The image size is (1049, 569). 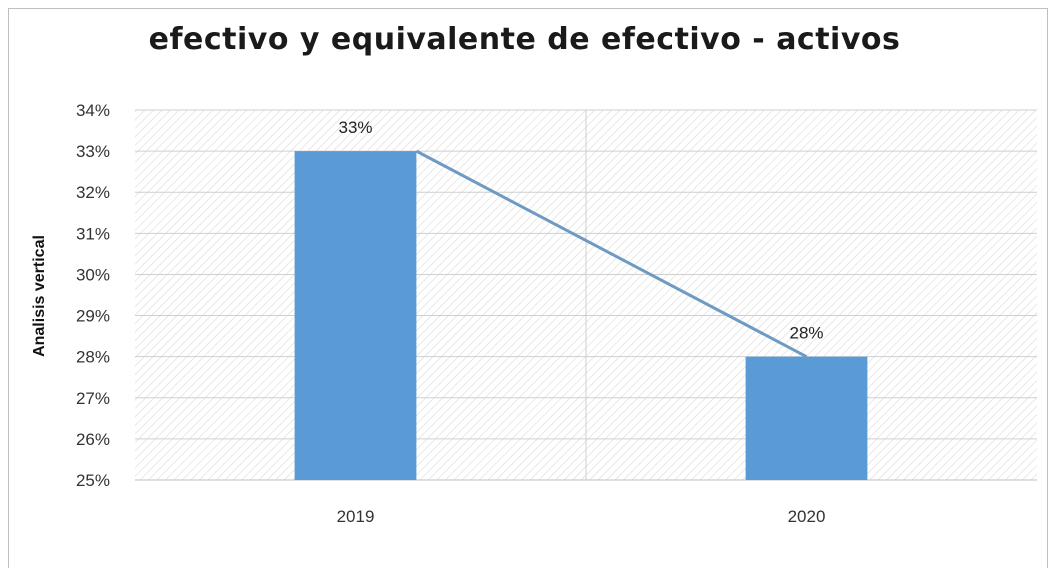 I want to click on y-tick-label: 31%, so click(x=93, y=233).